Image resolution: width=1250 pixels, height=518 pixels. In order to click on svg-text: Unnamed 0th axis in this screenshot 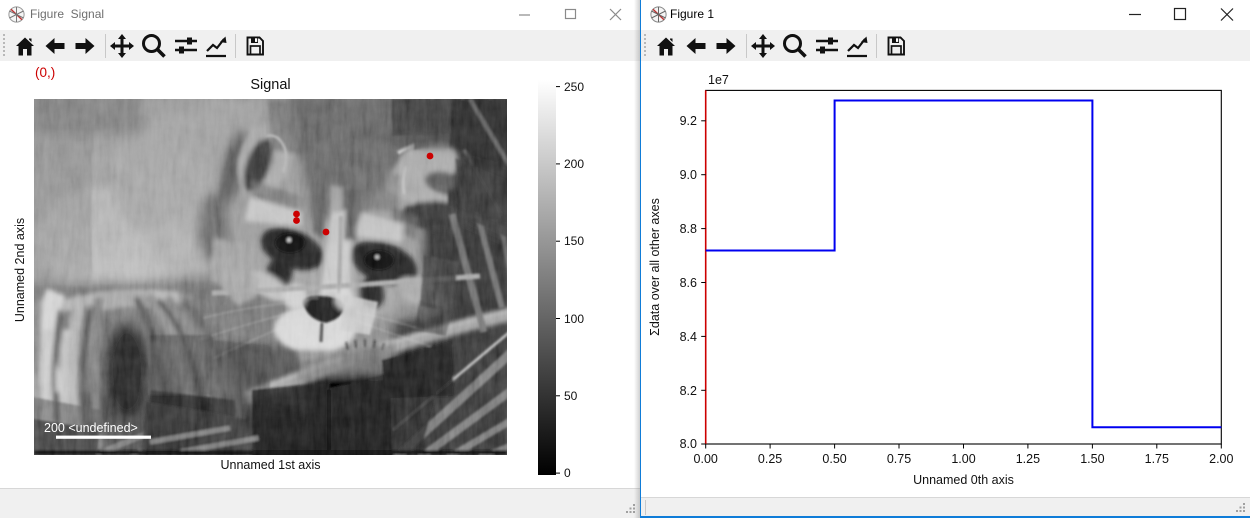, I will do `click(963, 480)`.